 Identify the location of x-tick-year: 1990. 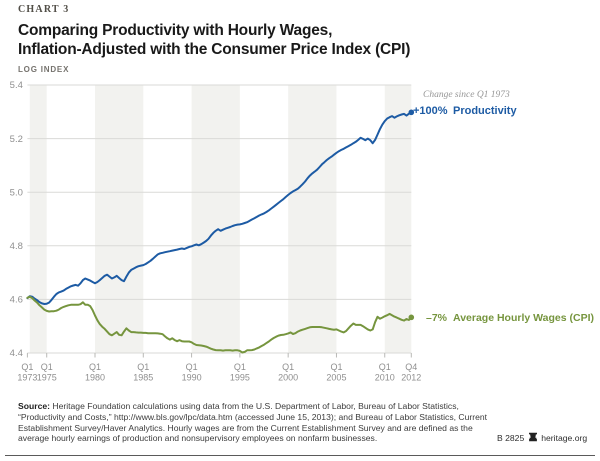
(192, 378).